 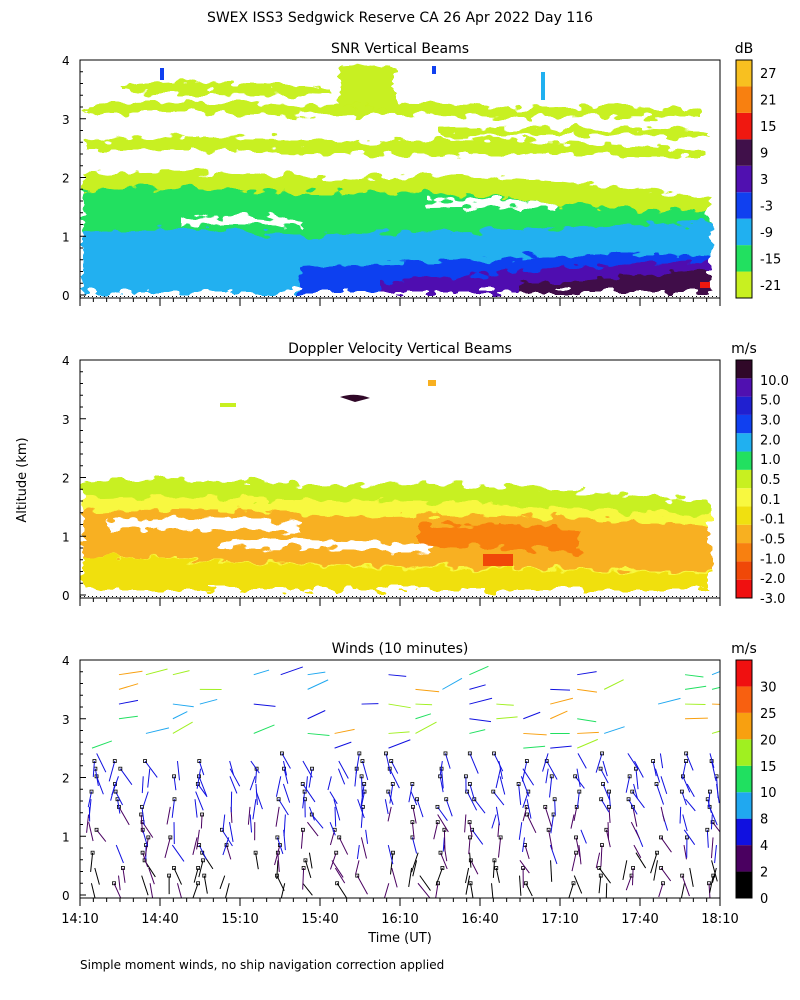 What do you see at coordinates (66, 61) in the screenshot?
I see `snr-ytick-label: 4` at bounding box center [66, 61].